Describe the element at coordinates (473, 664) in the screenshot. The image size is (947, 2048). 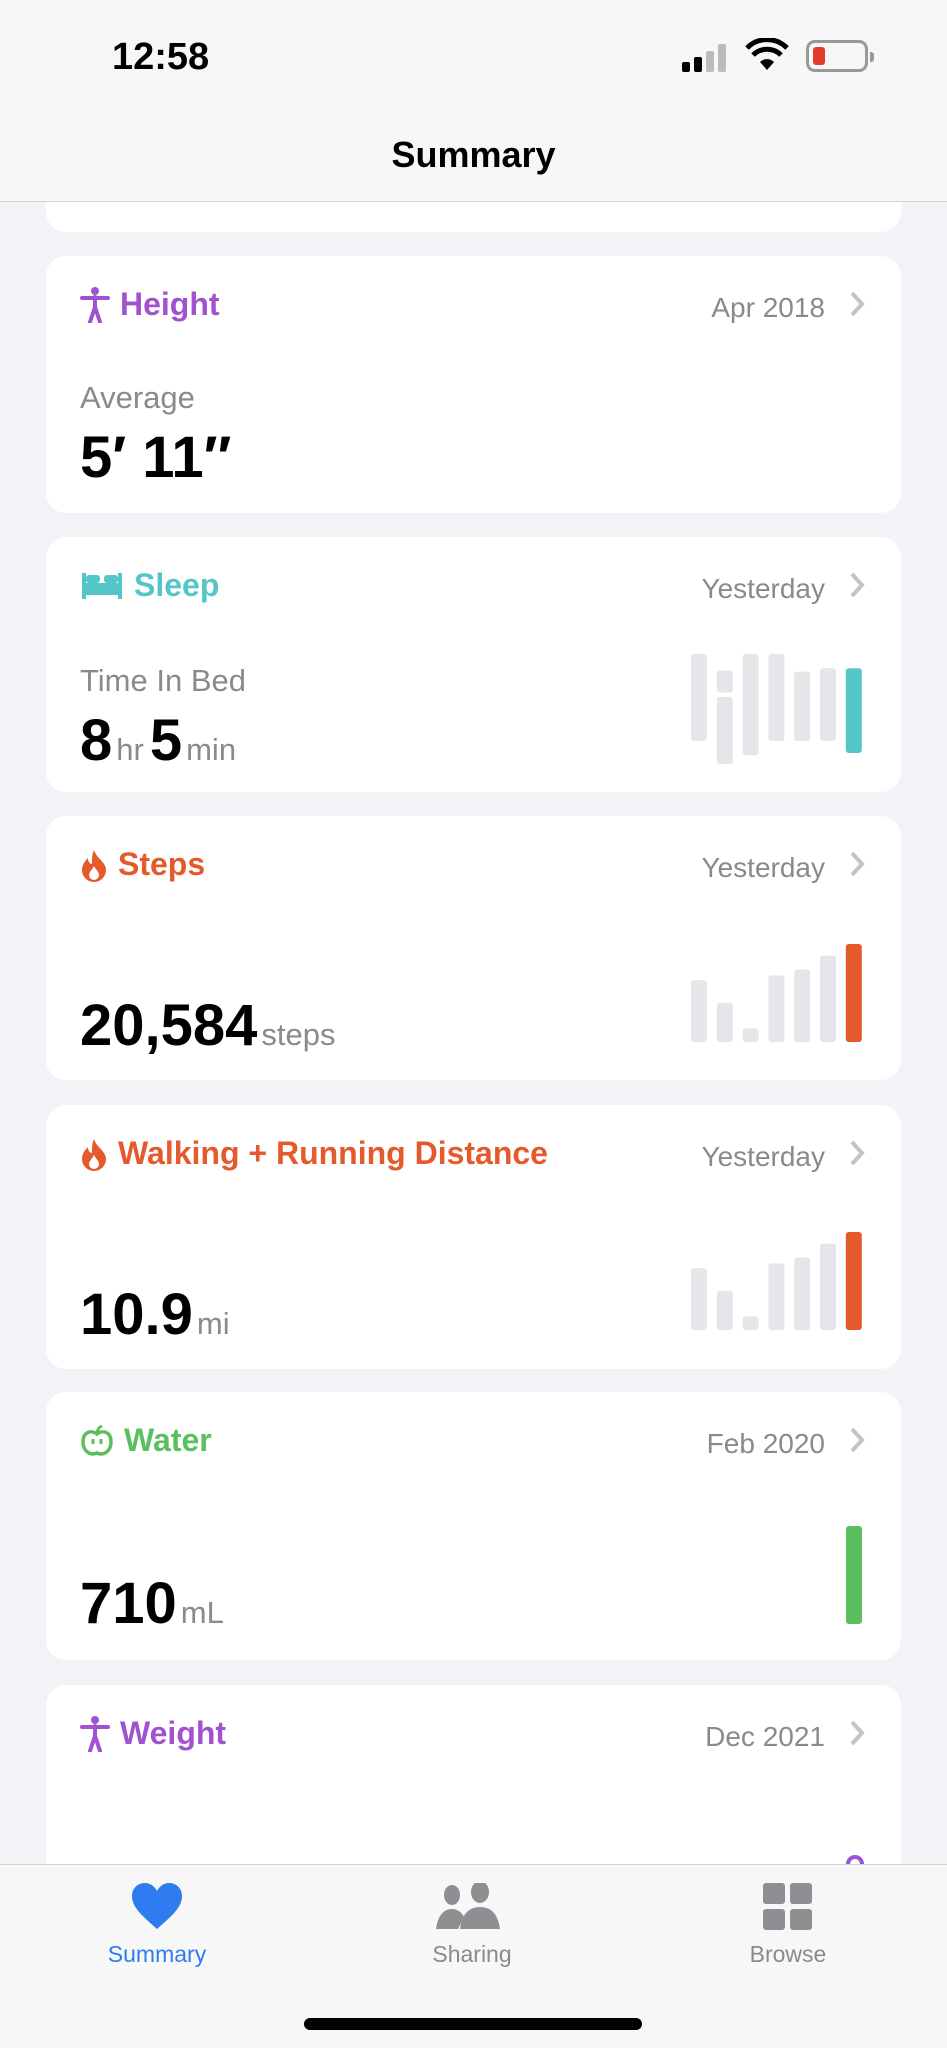
I see `sleep-card: Sleep Yesterday Time In Bed 8 hr 5 min` at that location.